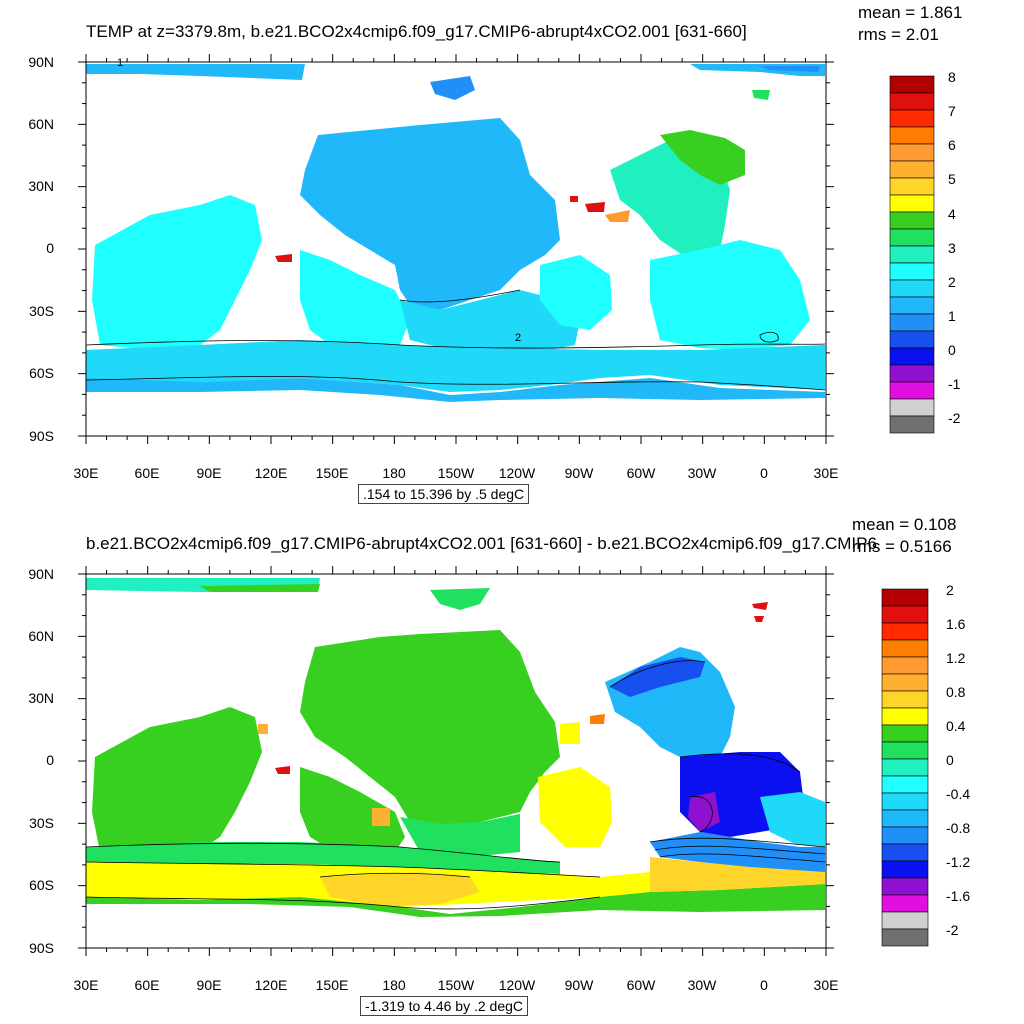  What do you see at coordinates (41, 311) in the screenshot?
I see `y-tick-label: 30S` at bounding box center [41, 311].